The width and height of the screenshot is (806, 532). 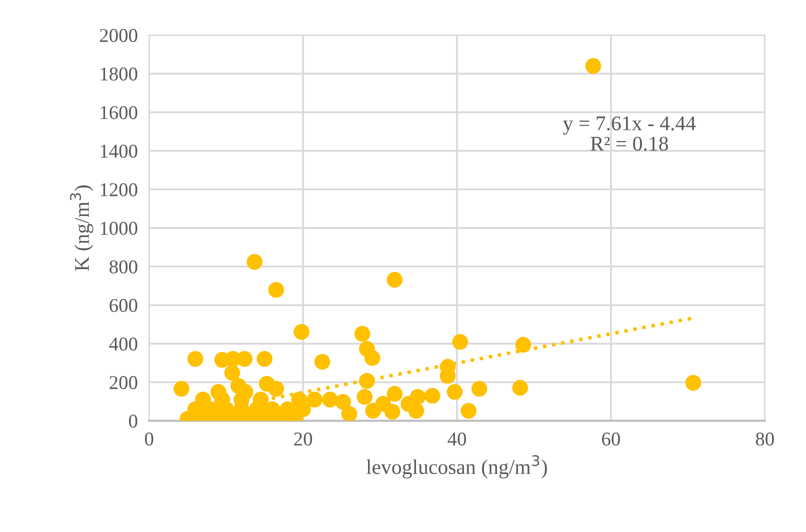 What do you see at coordinates (133, 421) in the screenshot?
I see `y-tick-label: 0` at bounding box center [133, 421].